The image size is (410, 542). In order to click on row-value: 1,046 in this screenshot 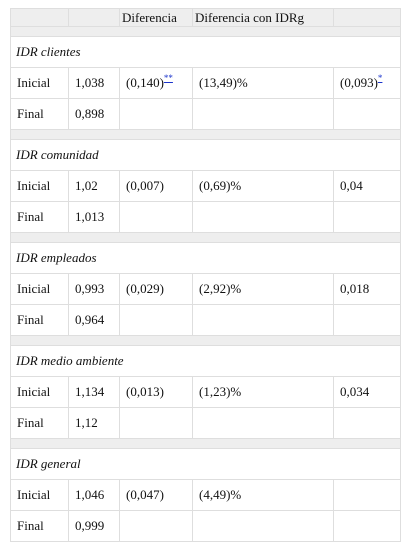, I will do `click(94, 495)`.